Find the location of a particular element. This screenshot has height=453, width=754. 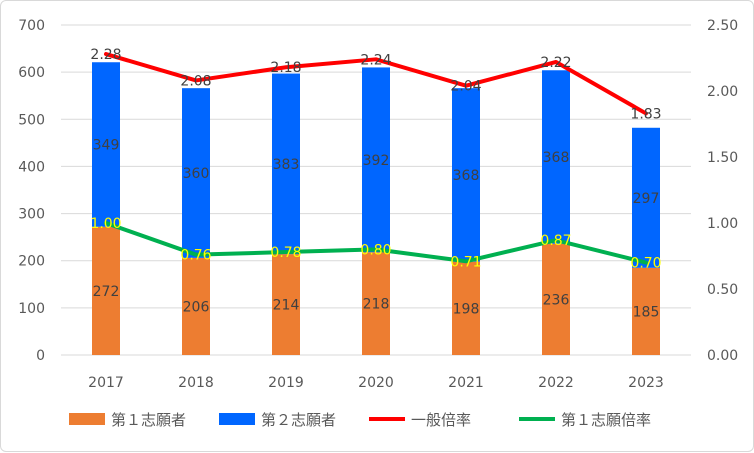

left-tick-label: 700 is located at coordinates (31, 26).